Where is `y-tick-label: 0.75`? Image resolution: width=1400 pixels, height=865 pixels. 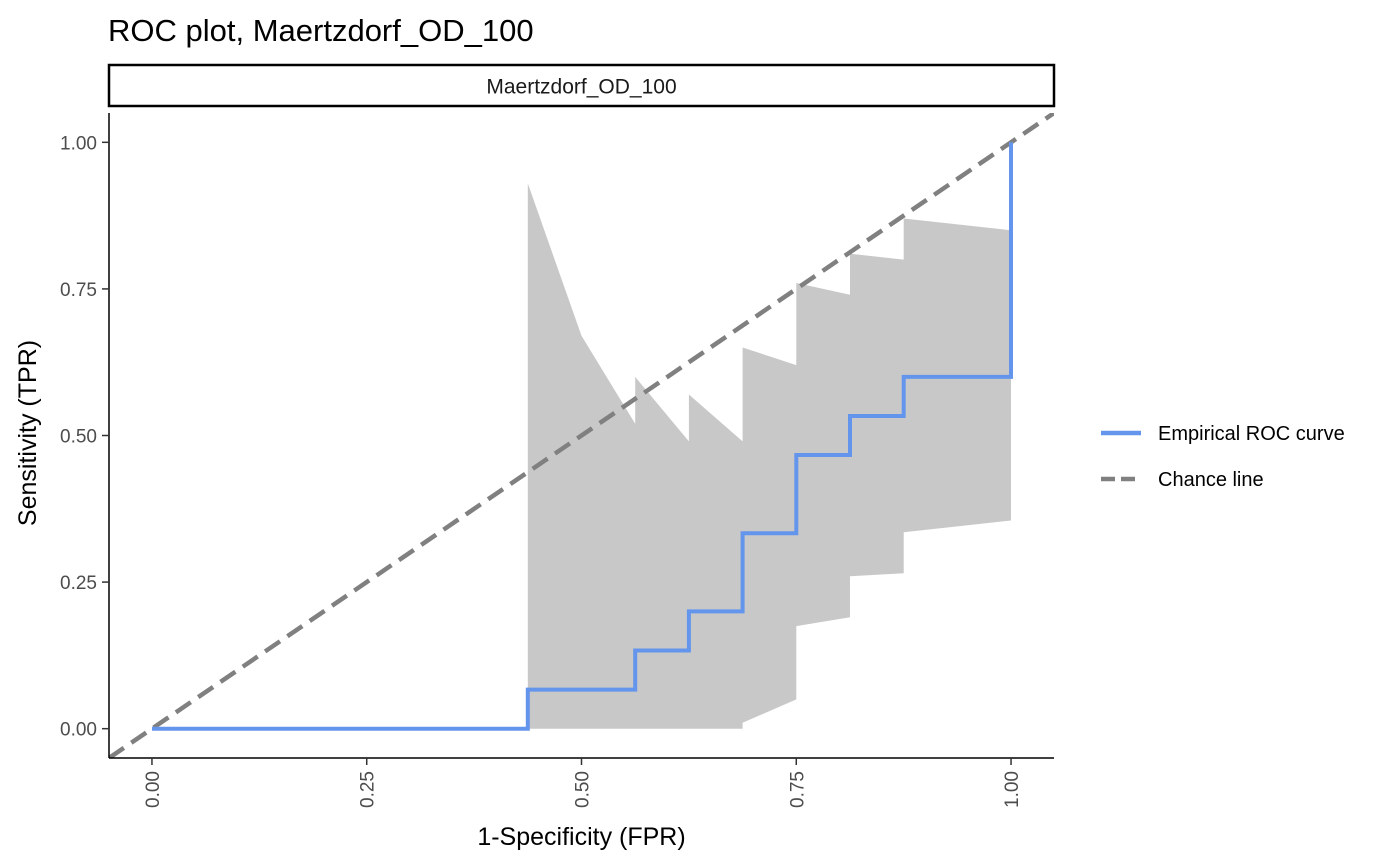 y-tick-label: 0.75 is located at coordinates (78, 290).